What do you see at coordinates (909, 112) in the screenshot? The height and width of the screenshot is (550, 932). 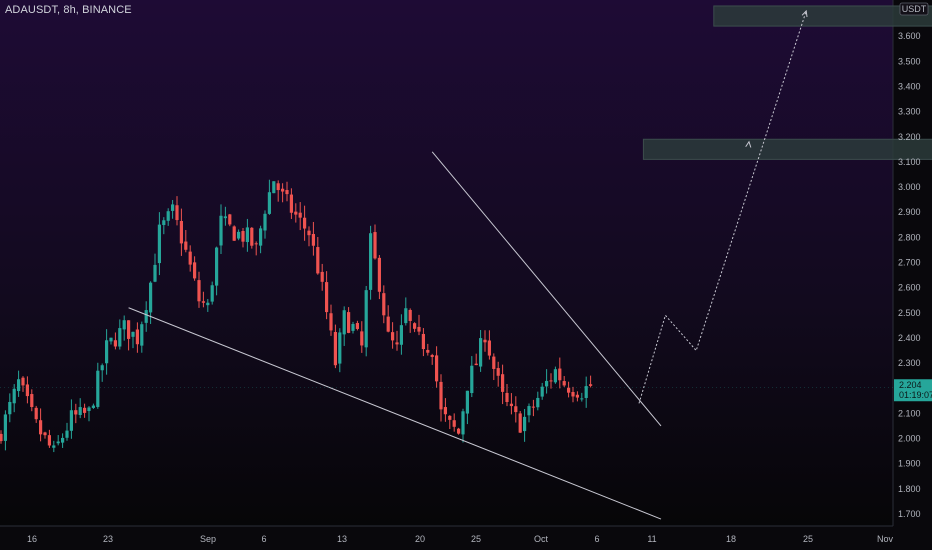 I see `y-tick-label: 3.300` at bounding box center [909, 112].